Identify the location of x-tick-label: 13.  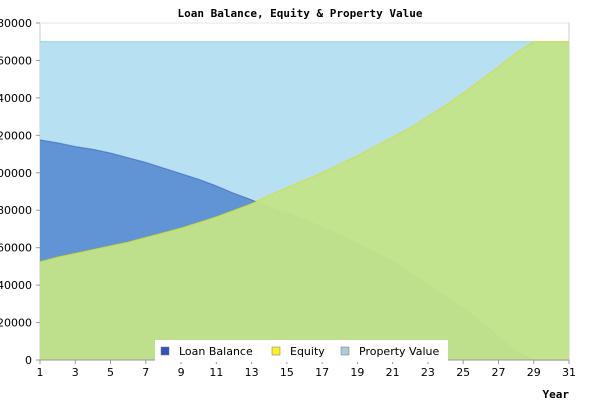
(252, 372).